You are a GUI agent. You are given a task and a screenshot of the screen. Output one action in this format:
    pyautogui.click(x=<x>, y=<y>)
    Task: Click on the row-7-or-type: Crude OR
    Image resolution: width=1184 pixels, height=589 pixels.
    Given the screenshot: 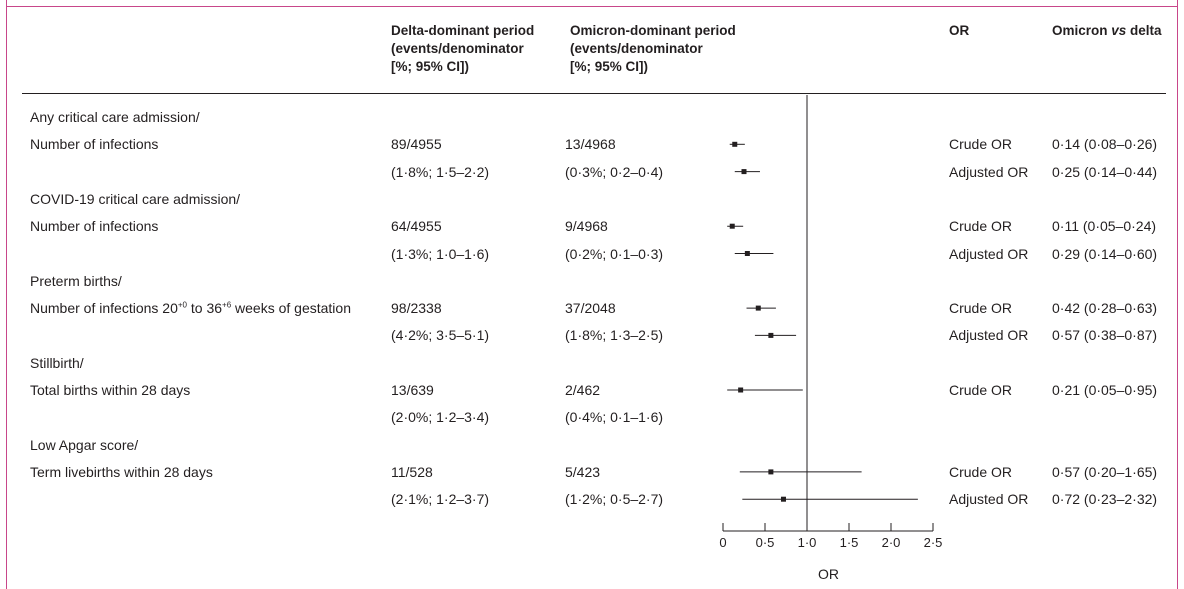 What is the action you would take?
    pyautogui.click(x=981, y=308)
    